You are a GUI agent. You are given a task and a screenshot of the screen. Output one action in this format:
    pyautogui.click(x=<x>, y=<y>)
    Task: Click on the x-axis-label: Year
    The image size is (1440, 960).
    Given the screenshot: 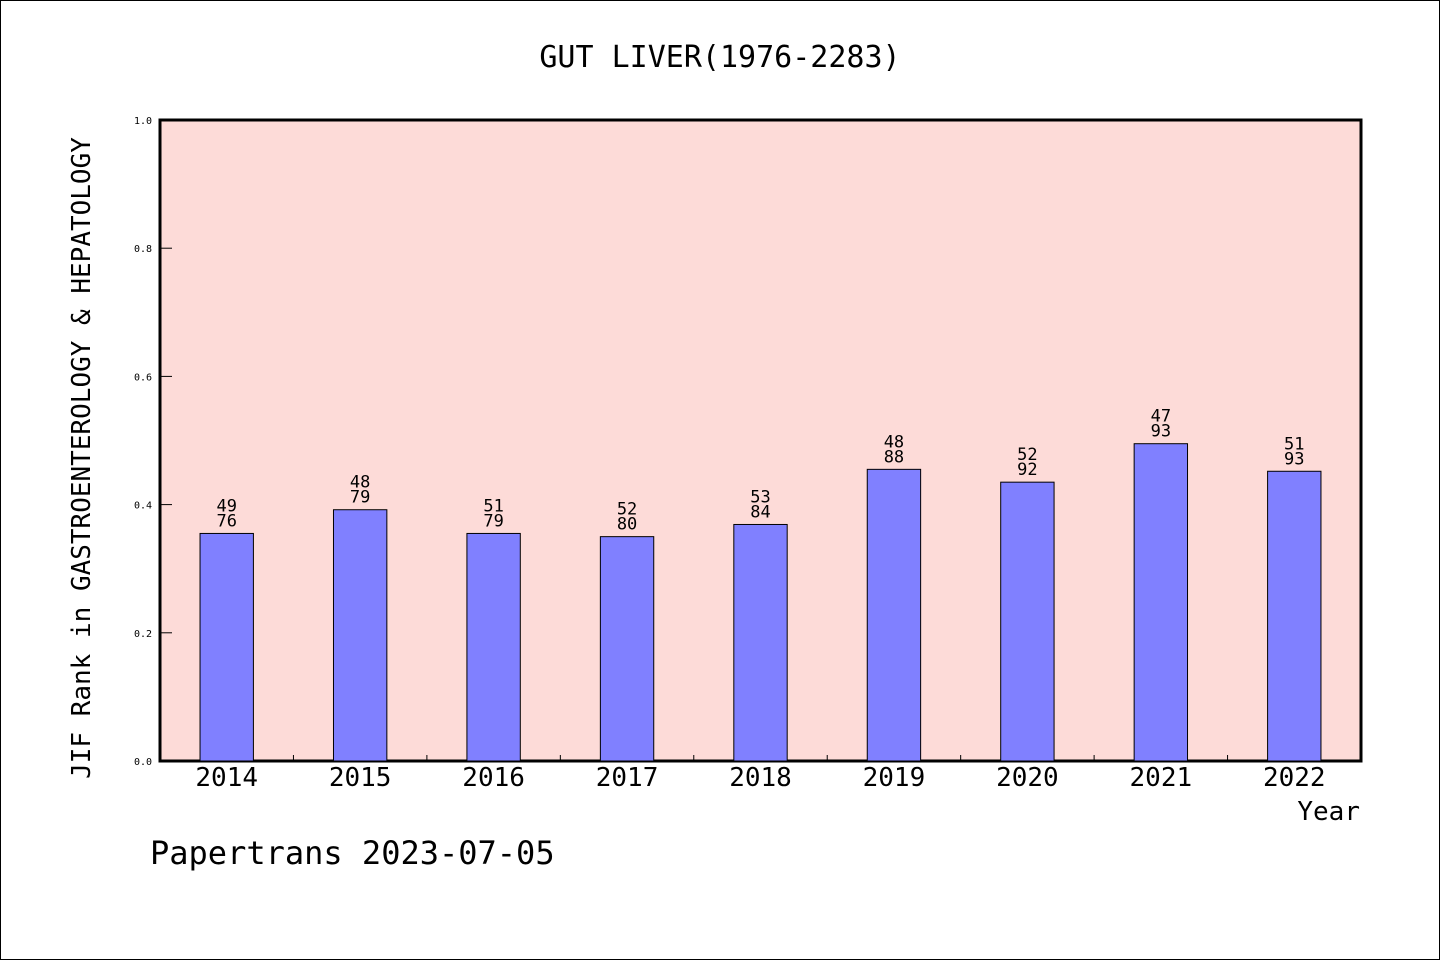 What is the action you would take?
    pyautogui.click(x=1328, y=812)
    